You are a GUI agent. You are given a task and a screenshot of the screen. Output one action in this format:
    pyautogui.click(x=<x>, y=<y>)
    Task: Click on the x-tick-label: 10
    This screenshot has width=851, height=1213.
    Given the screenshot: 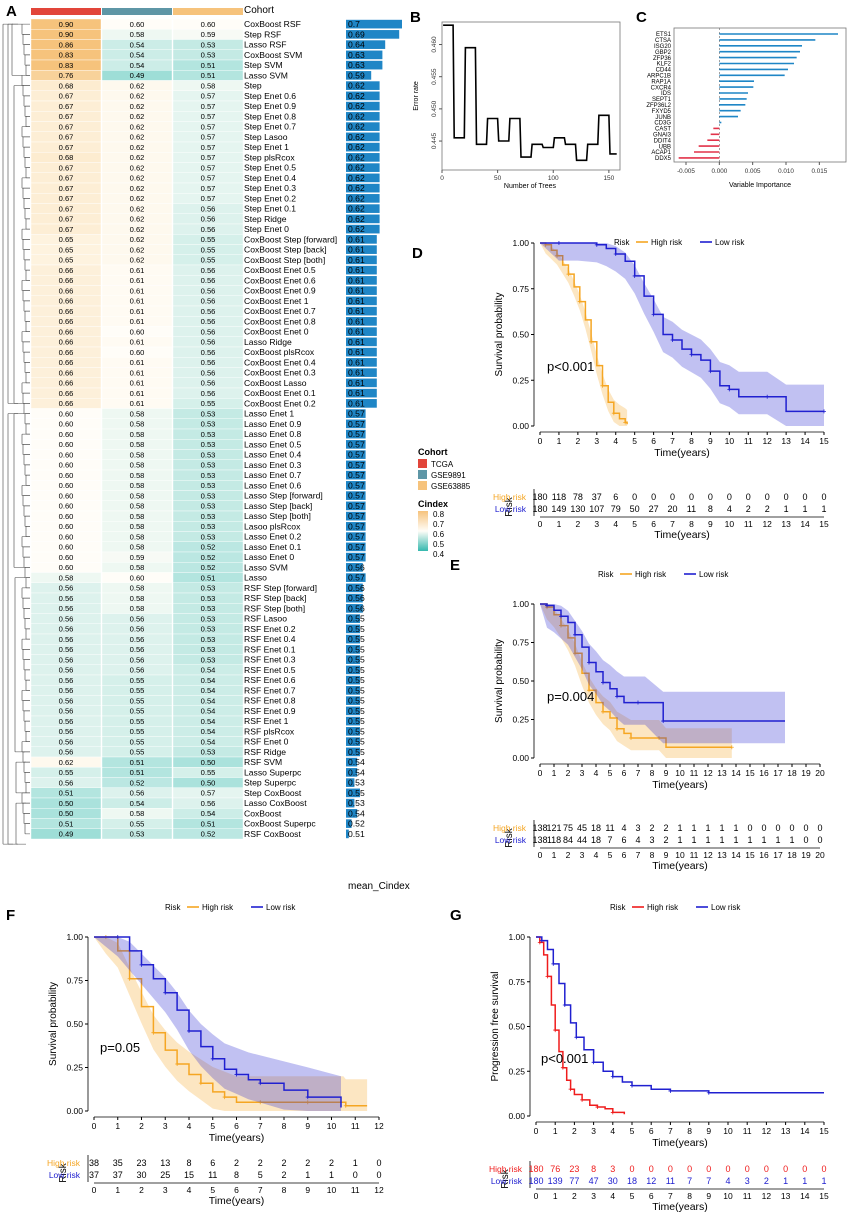 What is the action you would take?
    pyautogui.click(x=730, y=441)
    